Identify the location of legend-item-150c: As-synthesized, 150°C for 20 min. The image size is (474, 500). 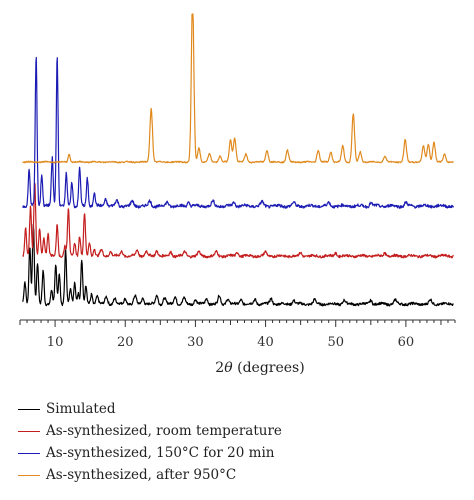
(150, 453).